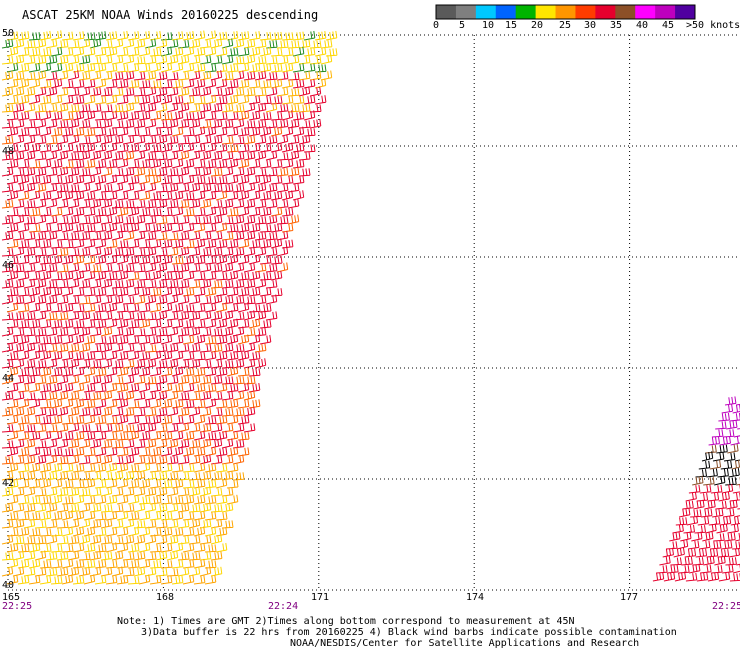 The image size is (740, 650). What do you see at coordinates (8, 378) in the screenshot?
I see `lat-label: 44` at bounding box center [8, 378].